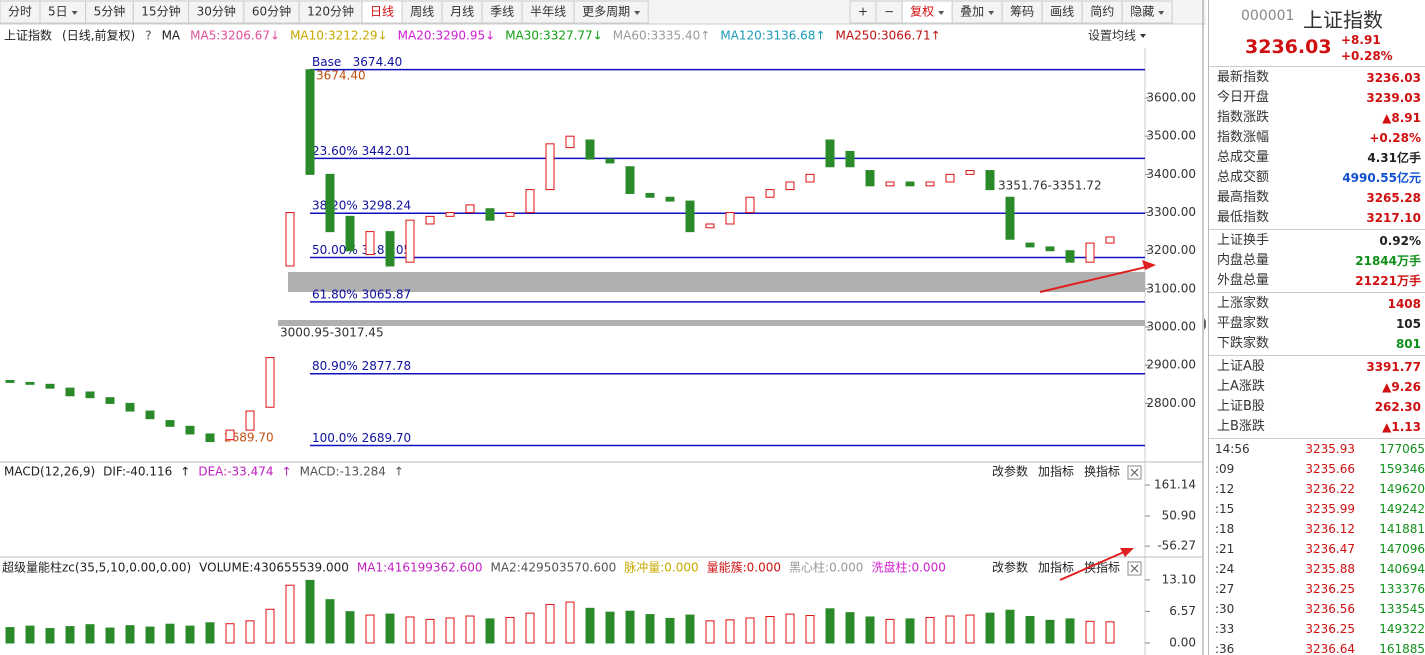 The width and height of the screenshot is (1425, 655). I want to click on ma-settings: 设置均线, so click(1112, 36).